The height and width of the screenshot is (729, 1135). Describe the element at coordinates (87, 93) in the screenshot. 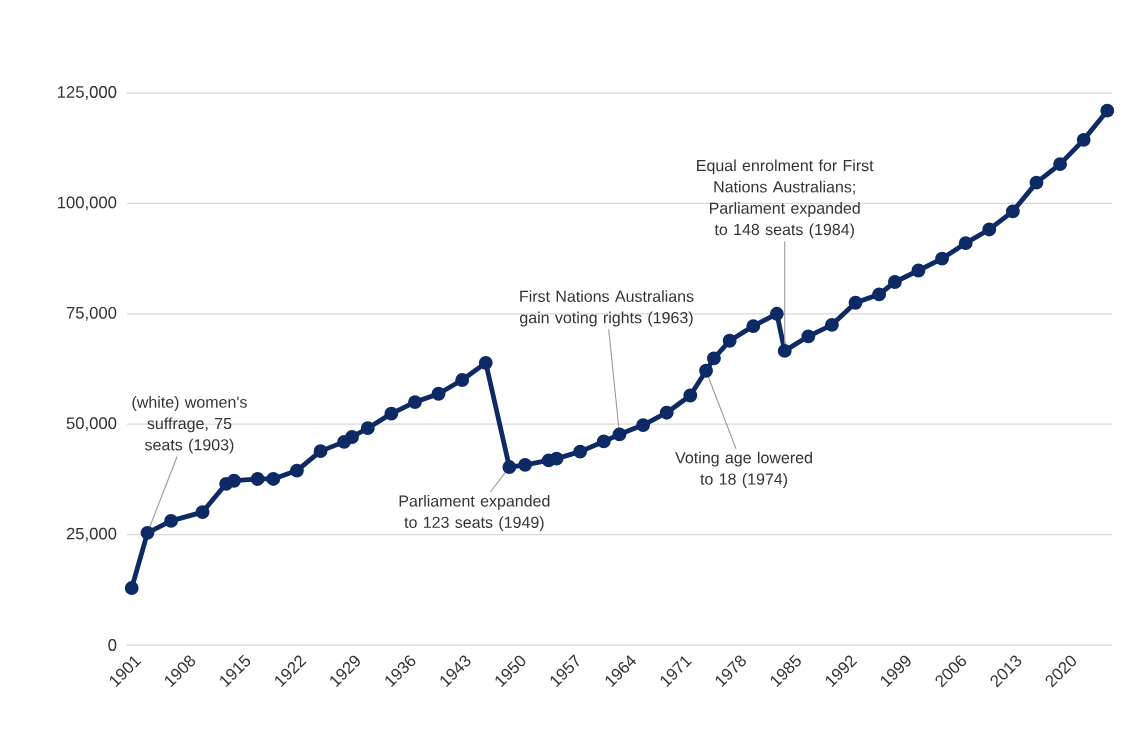

I see `y-tick-label: 125,000` at that location.